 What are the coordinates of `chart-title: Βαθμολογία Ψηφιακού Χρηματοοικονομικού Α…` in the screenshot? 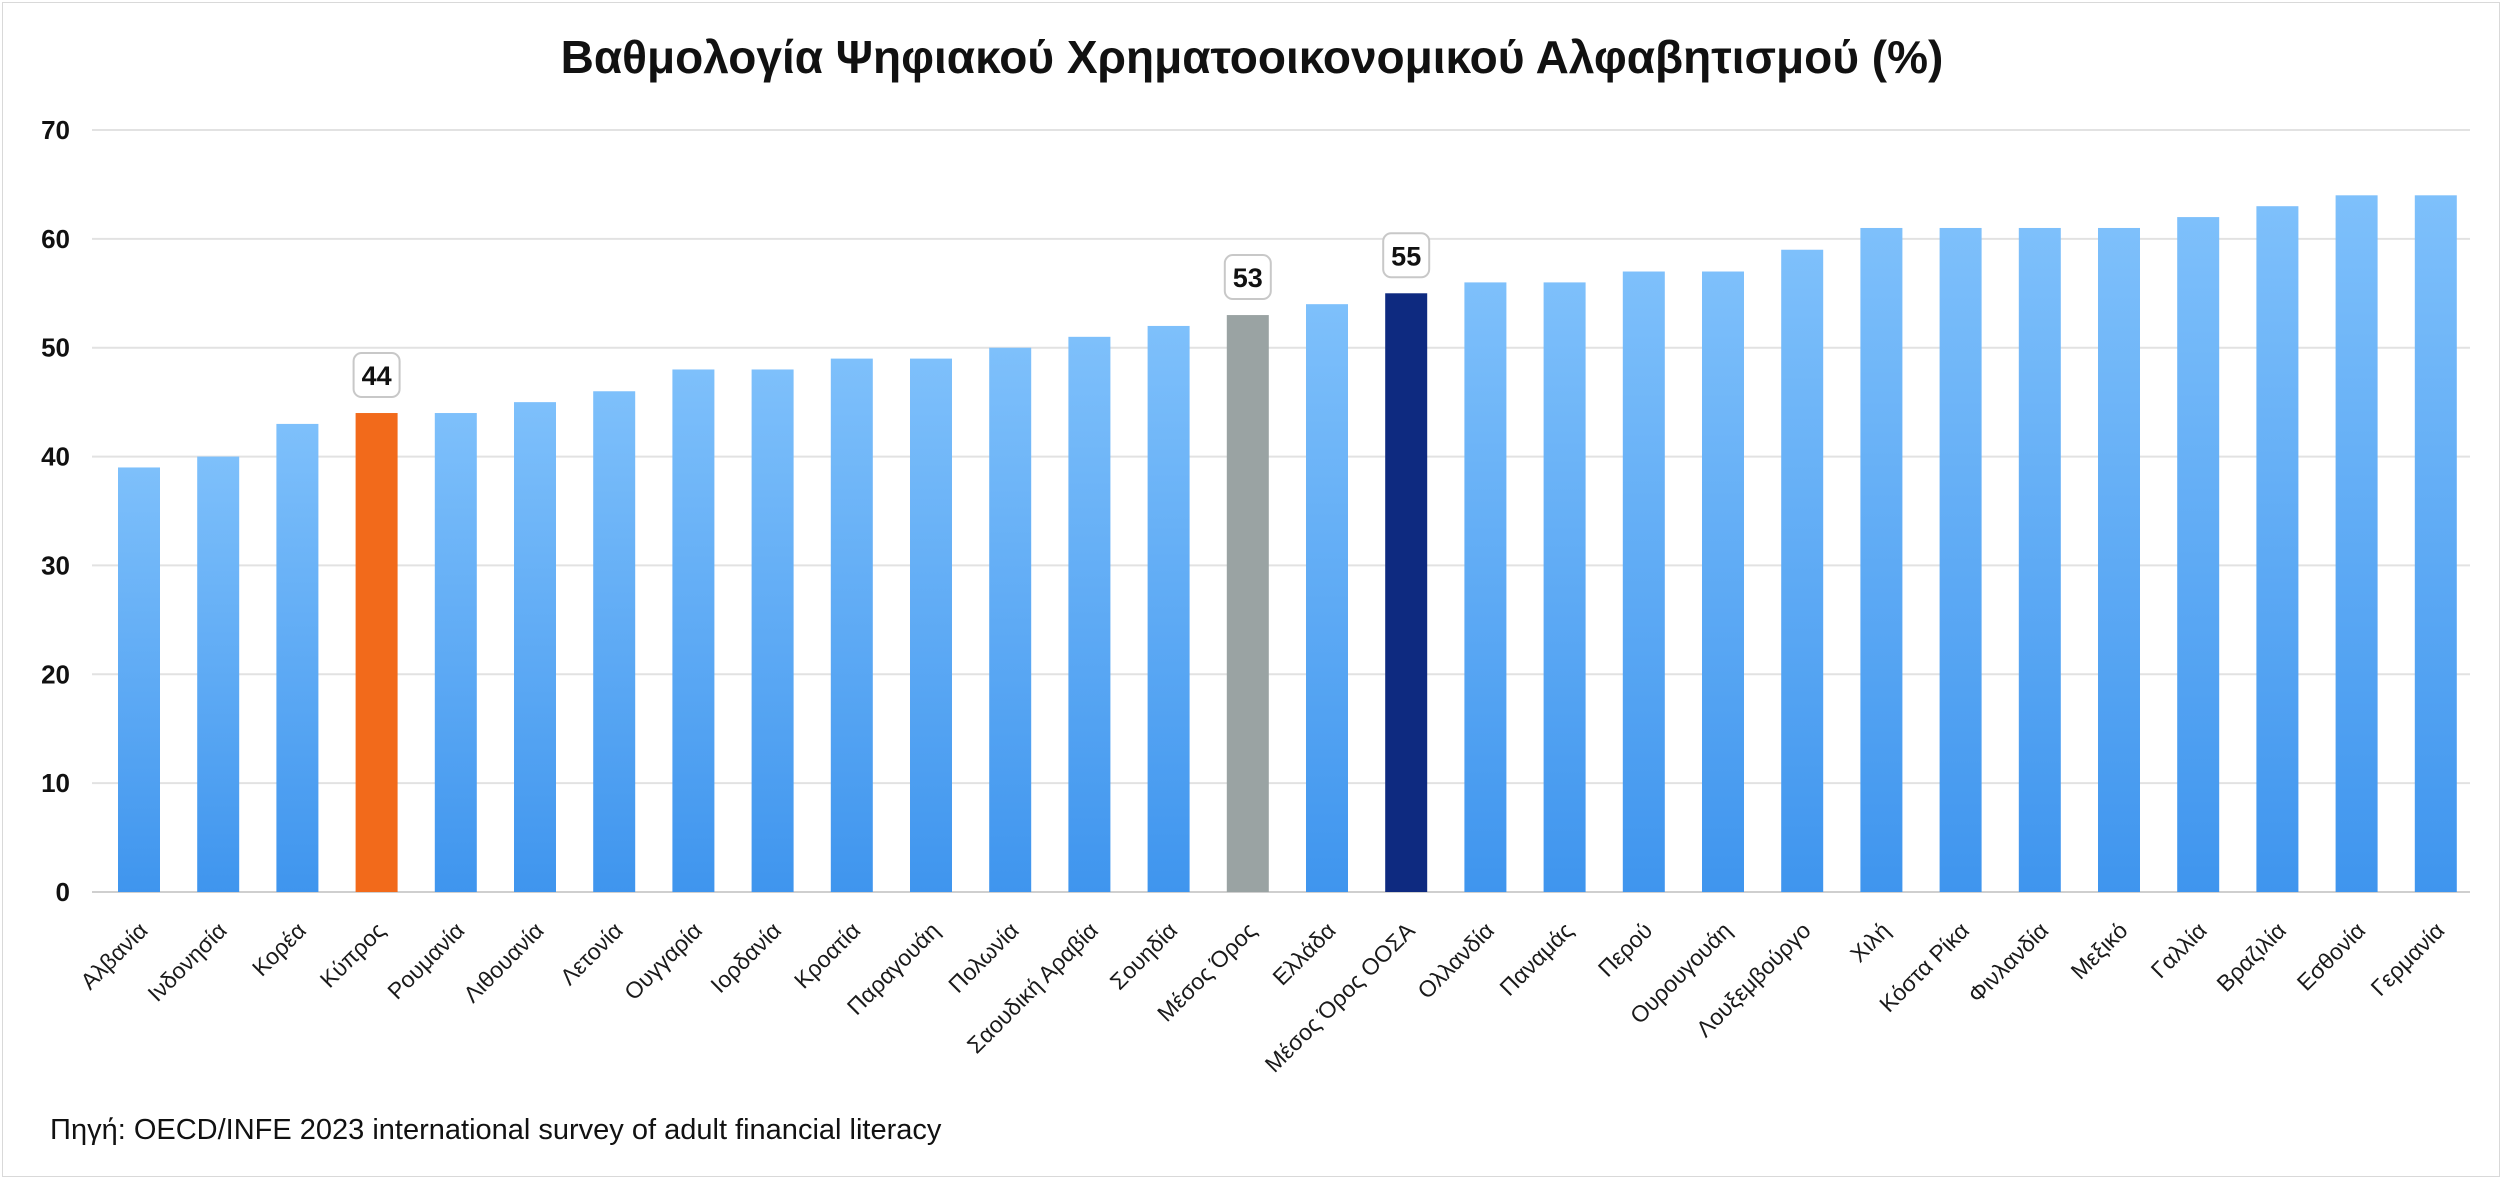 It's located at (1252, 57).